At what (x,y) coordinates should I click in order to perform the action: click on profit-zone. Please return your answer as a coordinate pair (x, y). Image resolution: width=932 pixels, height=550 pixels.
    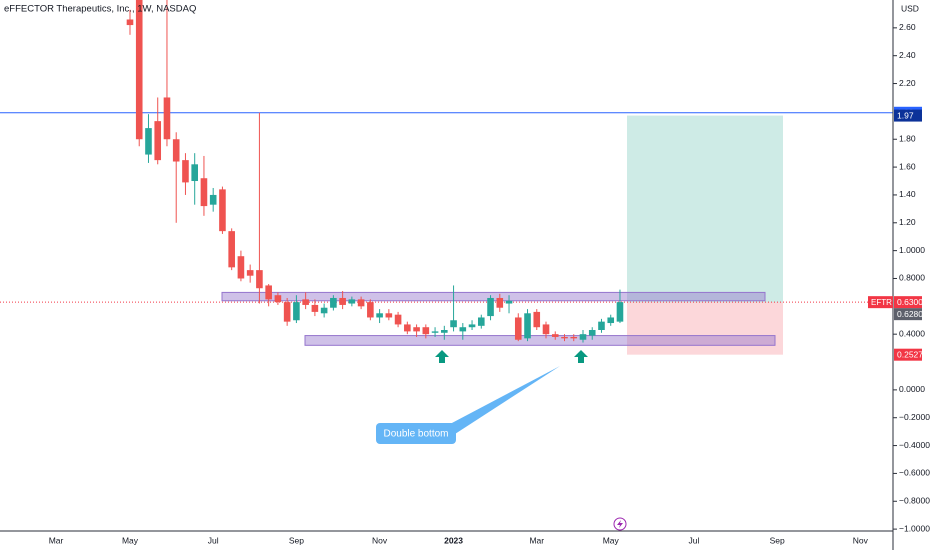
    Looking at the image, I should click on (705, 209).